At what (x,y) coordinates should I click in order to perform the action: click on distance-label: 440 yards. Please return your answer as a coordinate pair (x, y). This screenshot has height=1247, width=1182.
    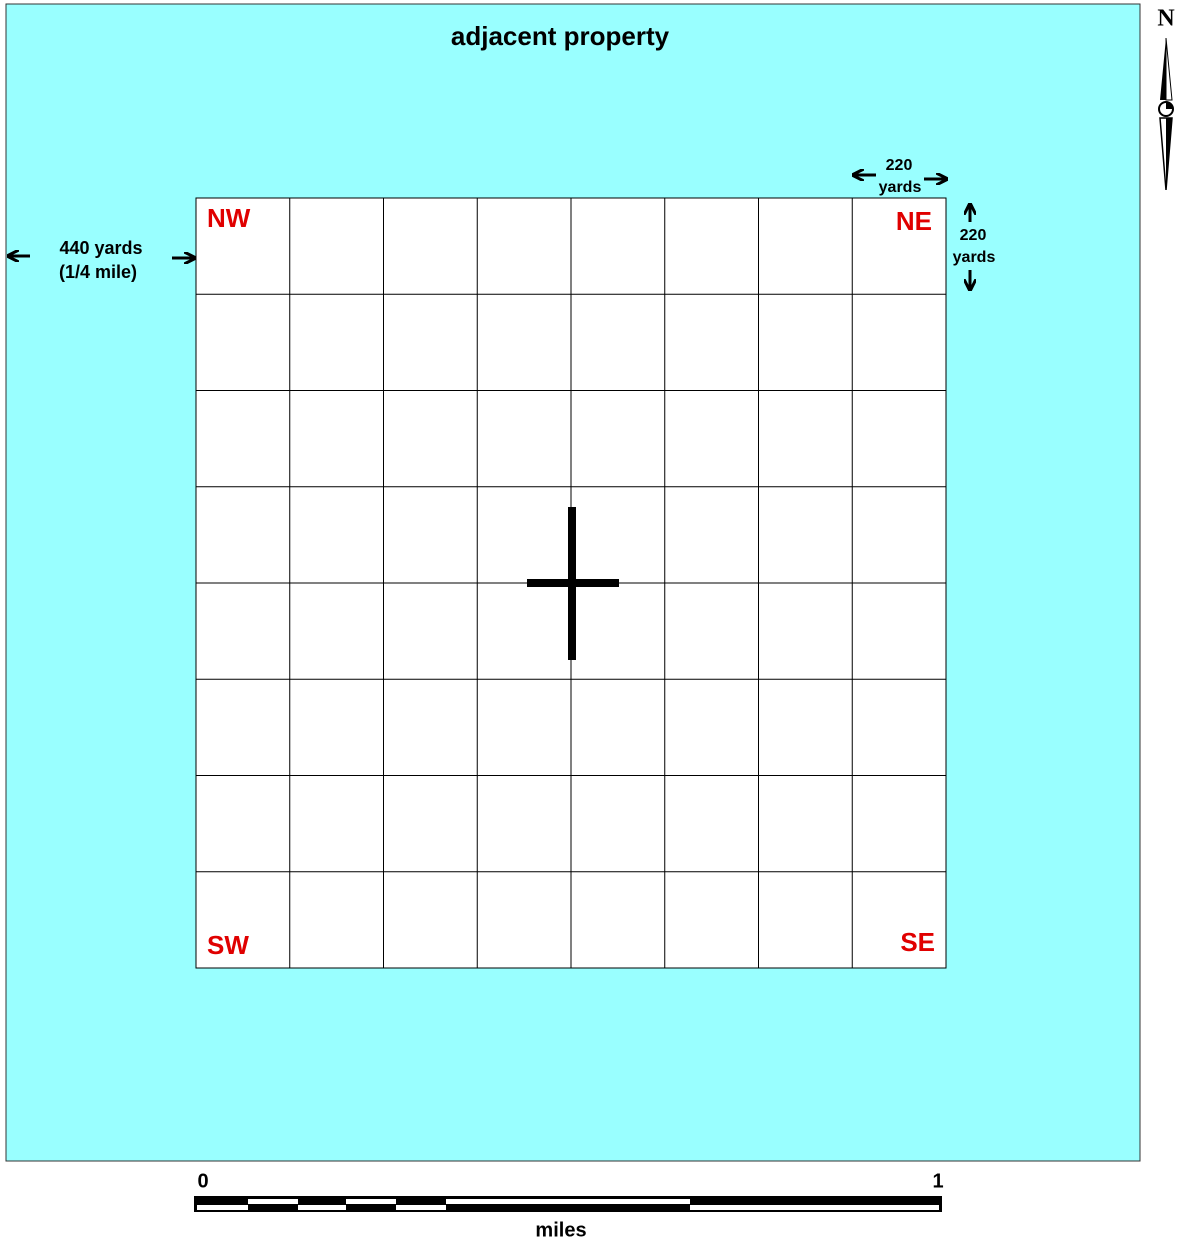
    Looking at the image, I should click on (100, 248).